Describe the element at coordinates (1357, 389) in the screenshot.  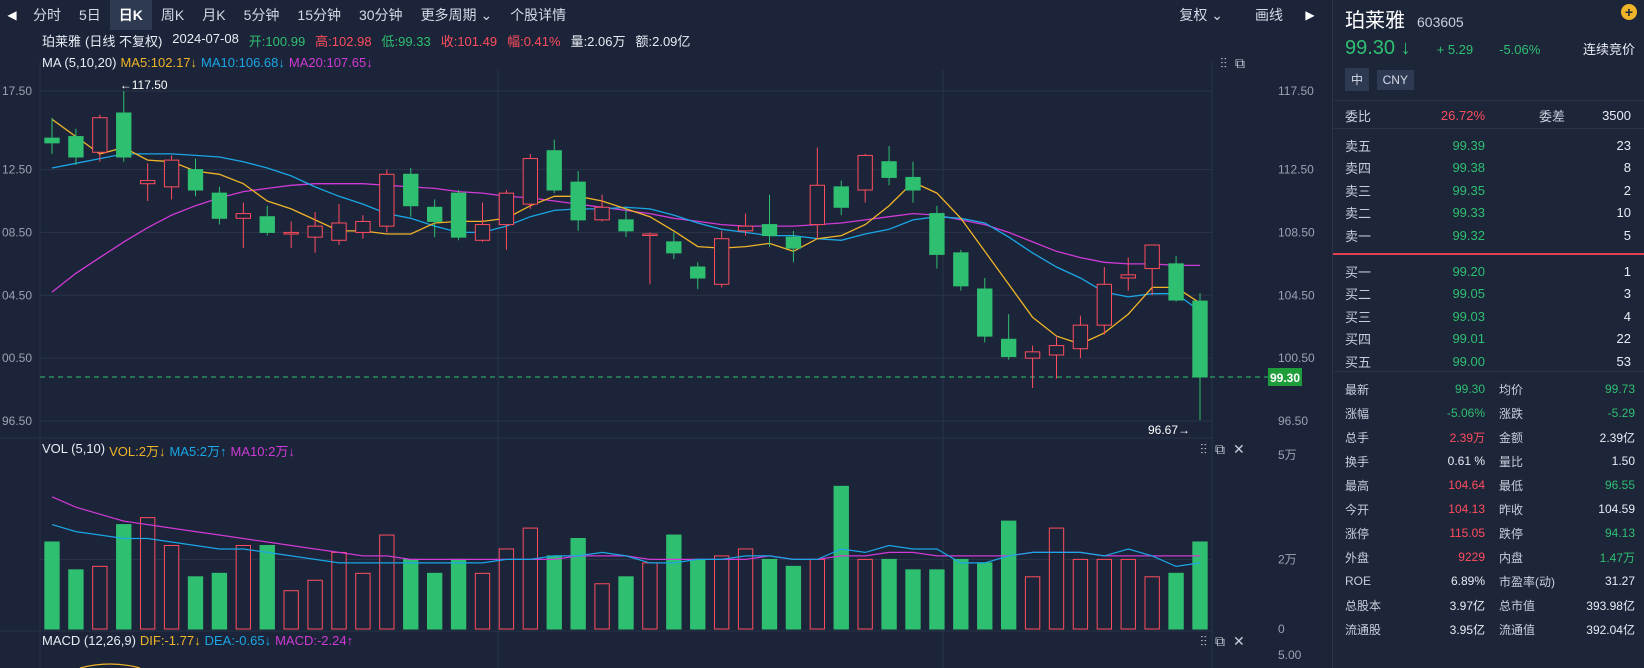
I see `stat-label: 最新` at that location.